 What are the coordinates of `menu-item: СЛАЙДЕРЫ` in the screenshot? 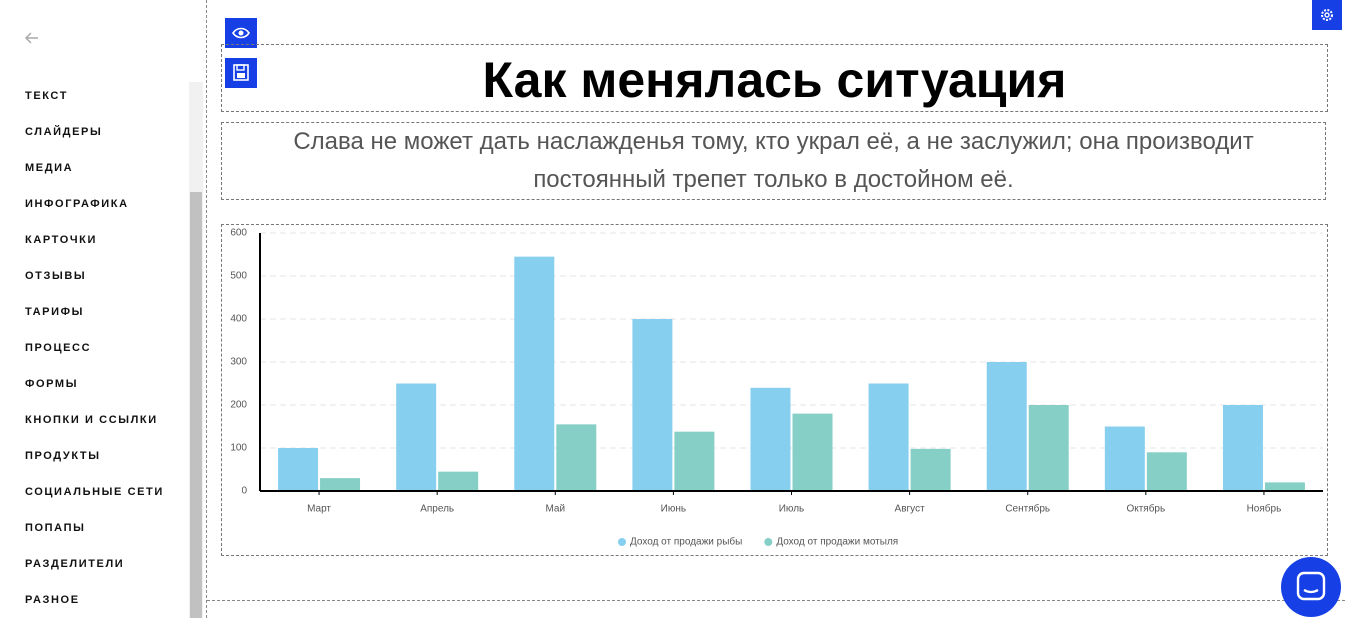 It's located at (64, 132).